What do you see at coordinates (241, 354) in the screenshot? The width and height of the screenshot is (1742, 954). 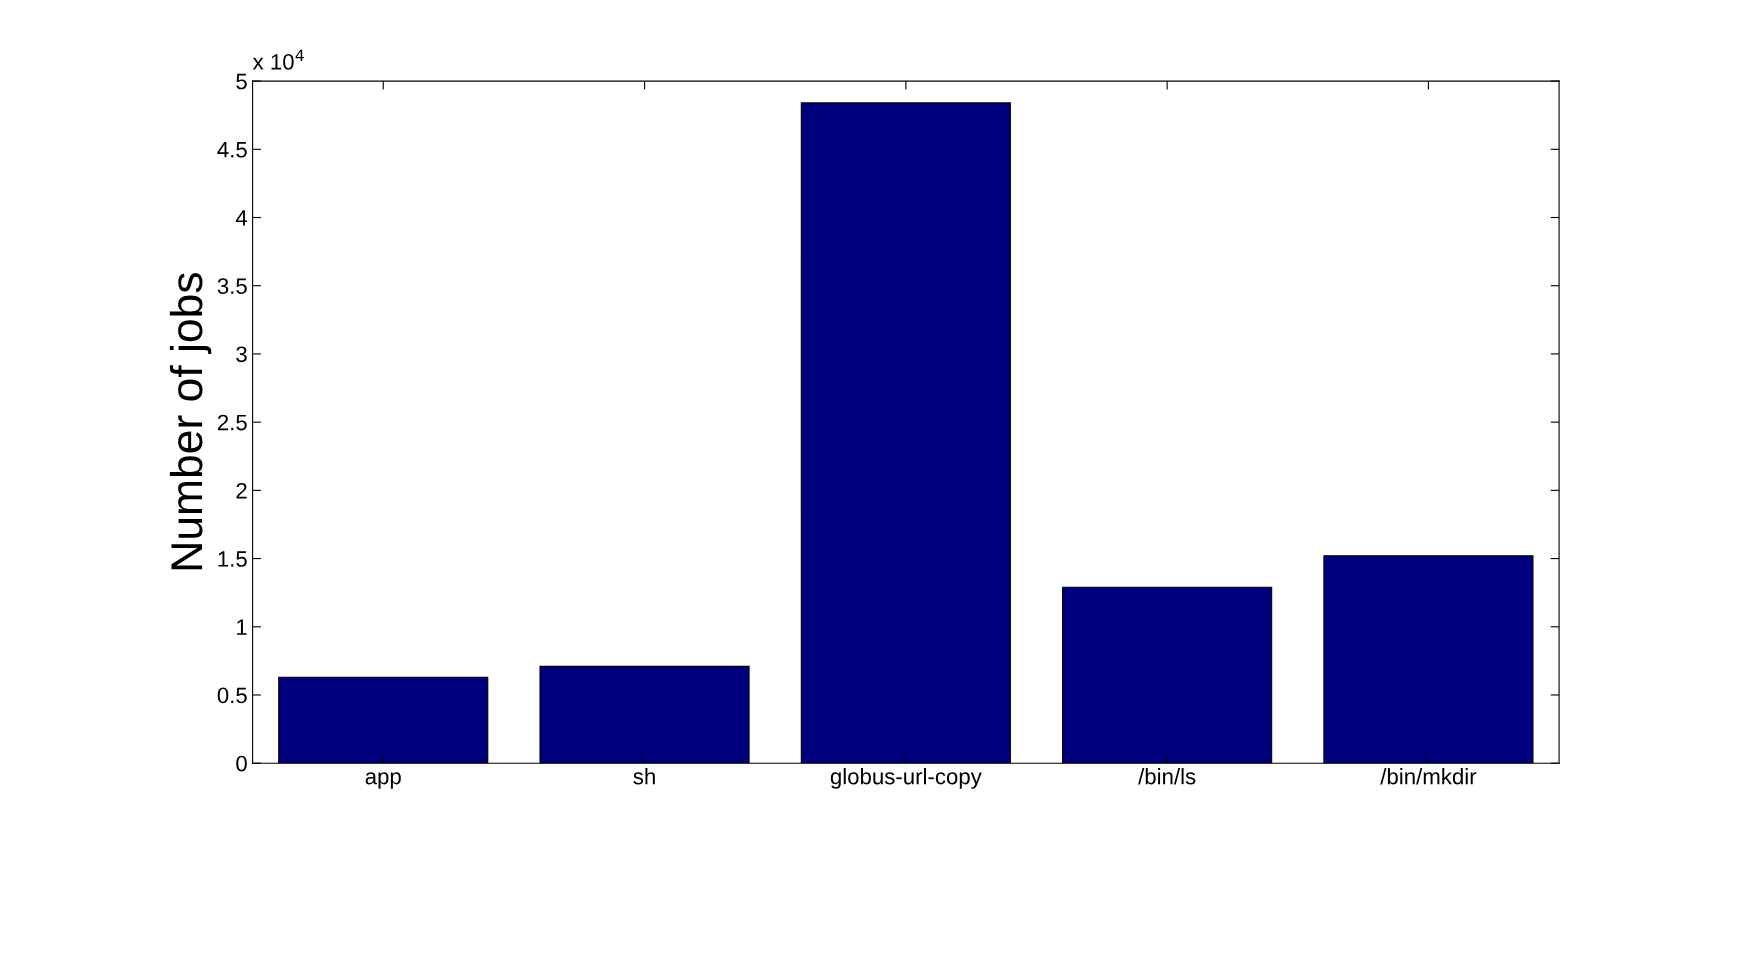 I see `y-tick-label: 3` at bounding box center [241, 354].